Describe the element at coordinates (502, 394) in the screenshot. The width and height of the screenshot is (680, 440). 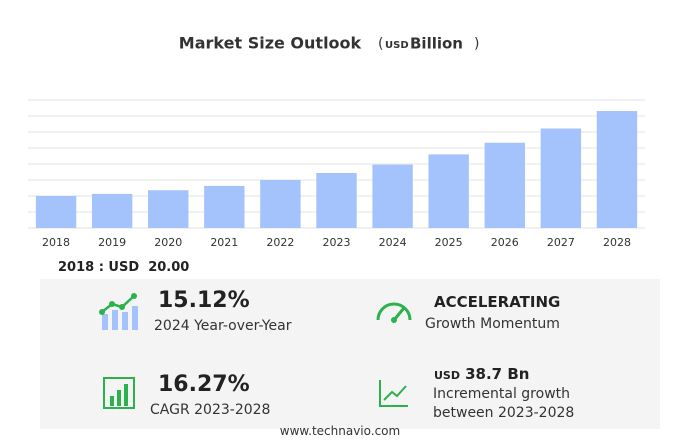
I see `increment-label: Incremental growth` at that location.